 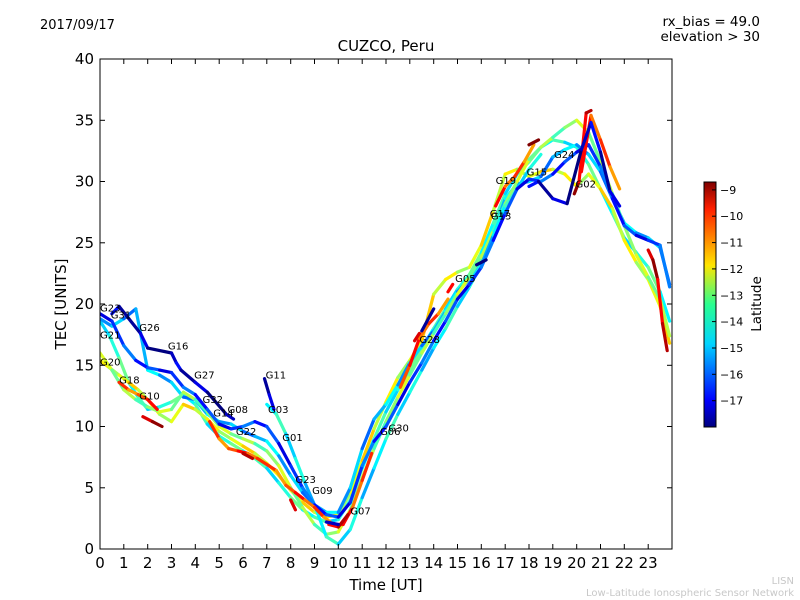 What do you see at coordinates (465, 279) in the screenshot?
I see `satellite-label: G05` at bounding box center [465, 279].